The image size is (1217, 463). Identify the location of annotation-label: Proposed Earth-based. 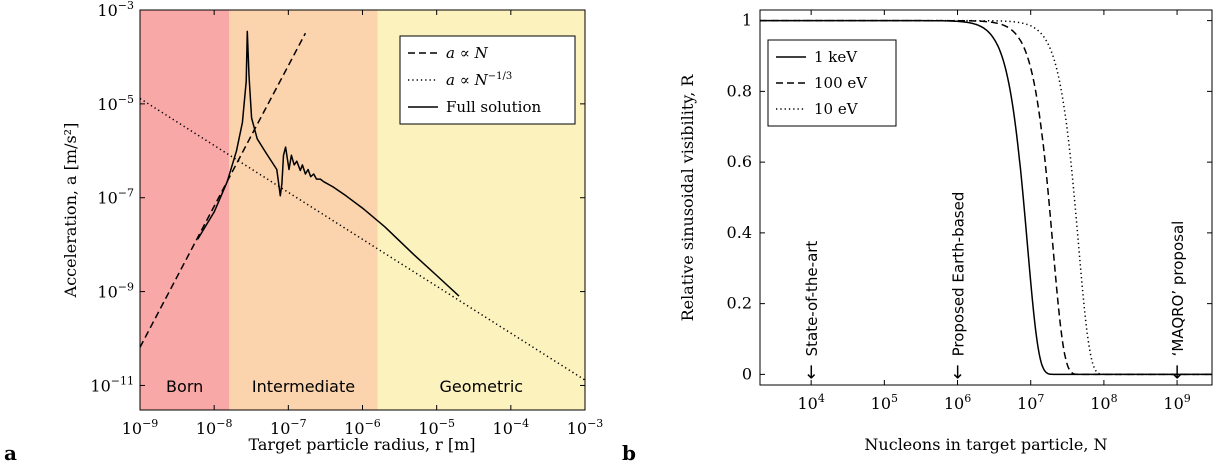
(959, 274).